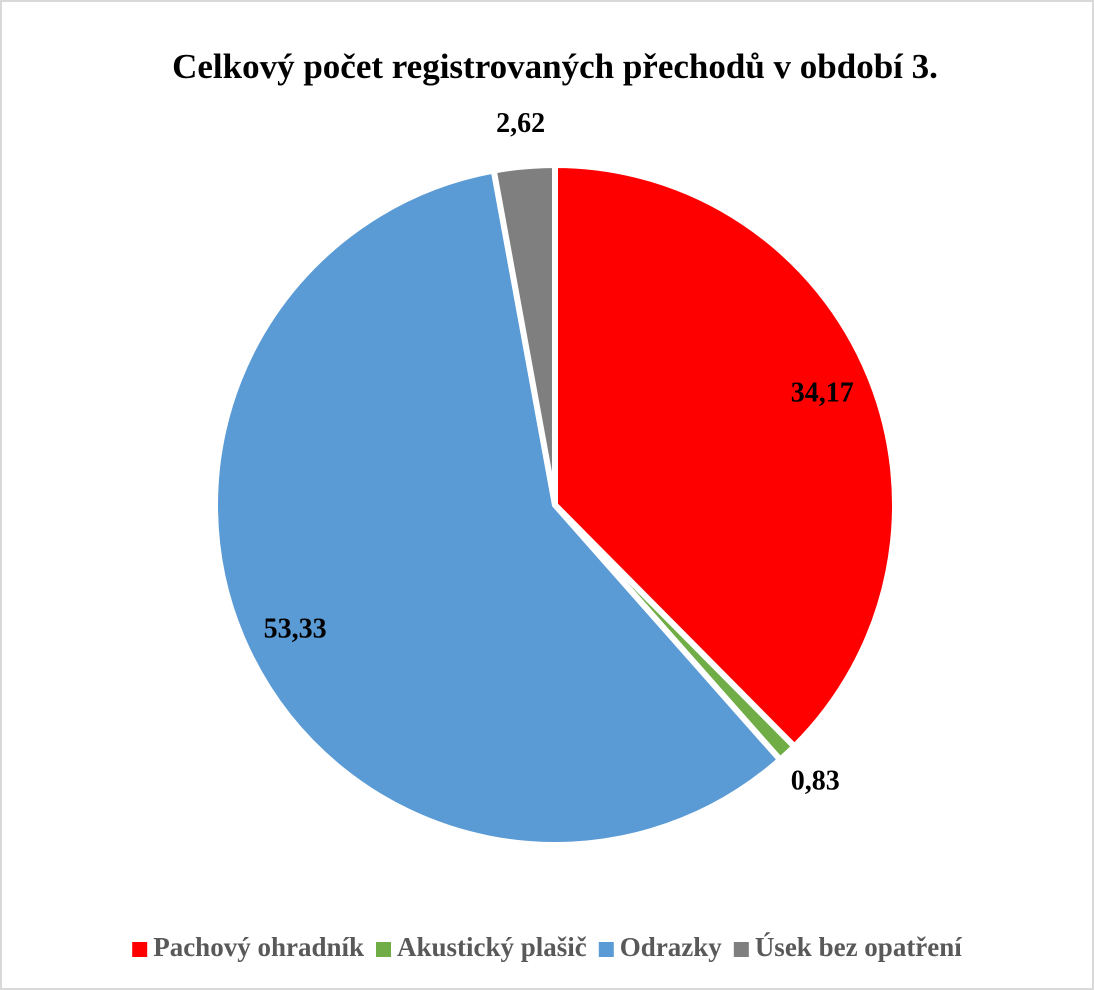 The height and width of the screenshot is (990, 1094). Describe the element at coordinates (524, 333) in the screenshot. I see `pie-slice` at that location.